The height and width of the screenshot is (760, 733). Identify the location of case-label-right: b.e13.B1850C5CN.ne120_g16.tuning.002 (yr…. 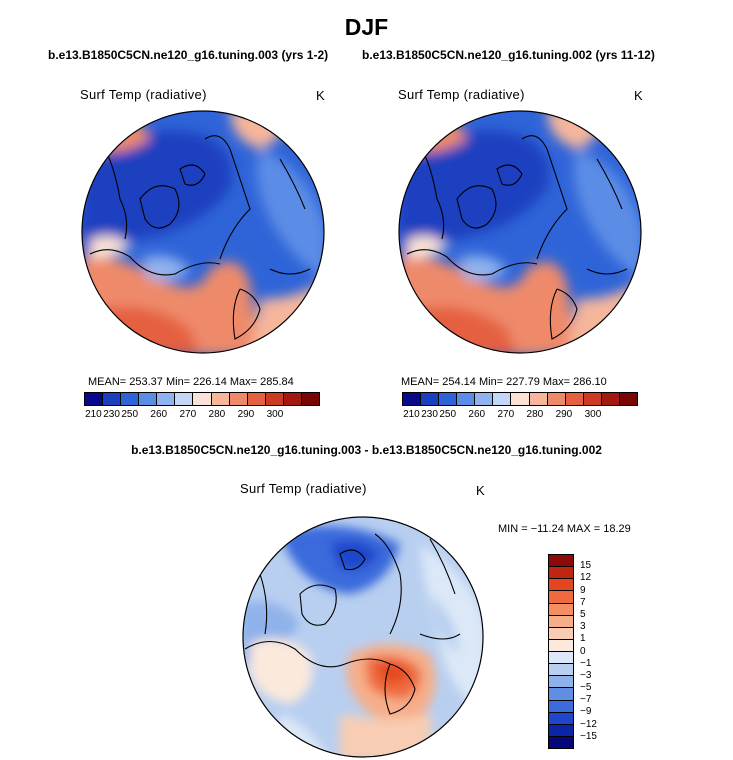
(508, 55).